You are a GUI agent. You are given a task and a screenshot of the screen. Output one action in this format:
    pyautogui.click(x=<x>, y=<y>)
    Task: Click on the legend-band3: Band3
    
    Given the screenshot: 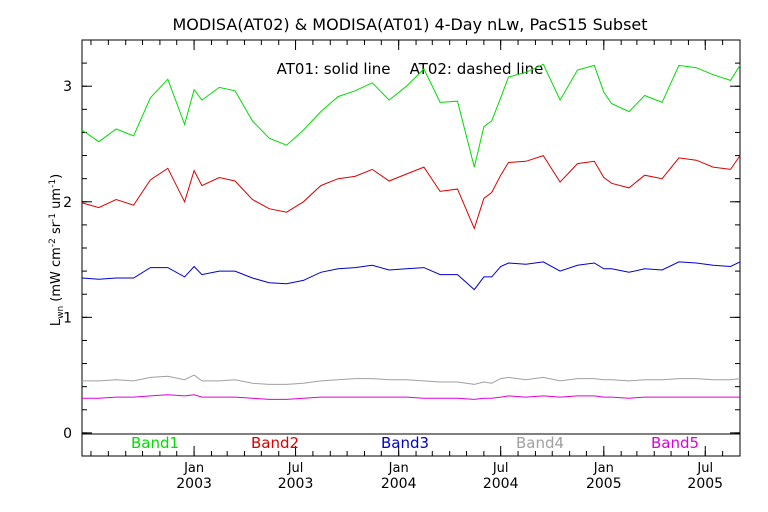 What is the action you would take?
    pyautogui.click(x=405, y=443)
    